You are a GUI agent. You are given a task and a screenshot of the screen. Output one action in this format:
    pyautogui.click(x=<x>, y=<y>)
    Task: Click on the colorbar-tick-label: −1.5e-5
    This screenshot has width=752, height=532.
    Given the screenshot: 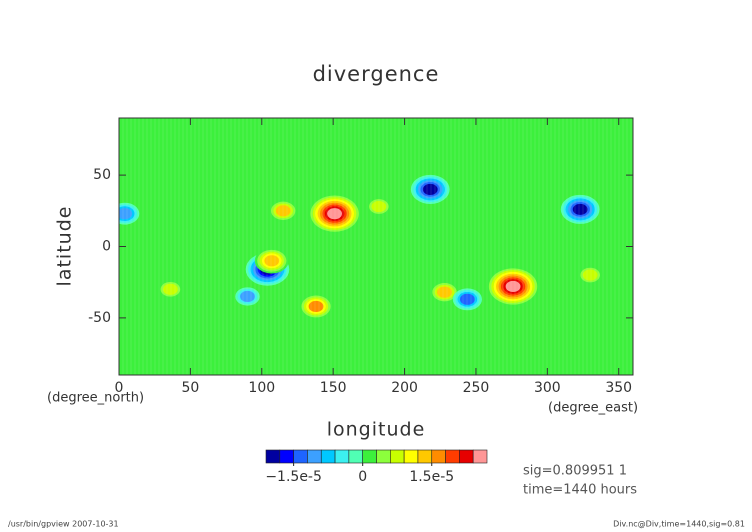 What is the action you would take?
    pyautogui.click(x=293, y=477)
    